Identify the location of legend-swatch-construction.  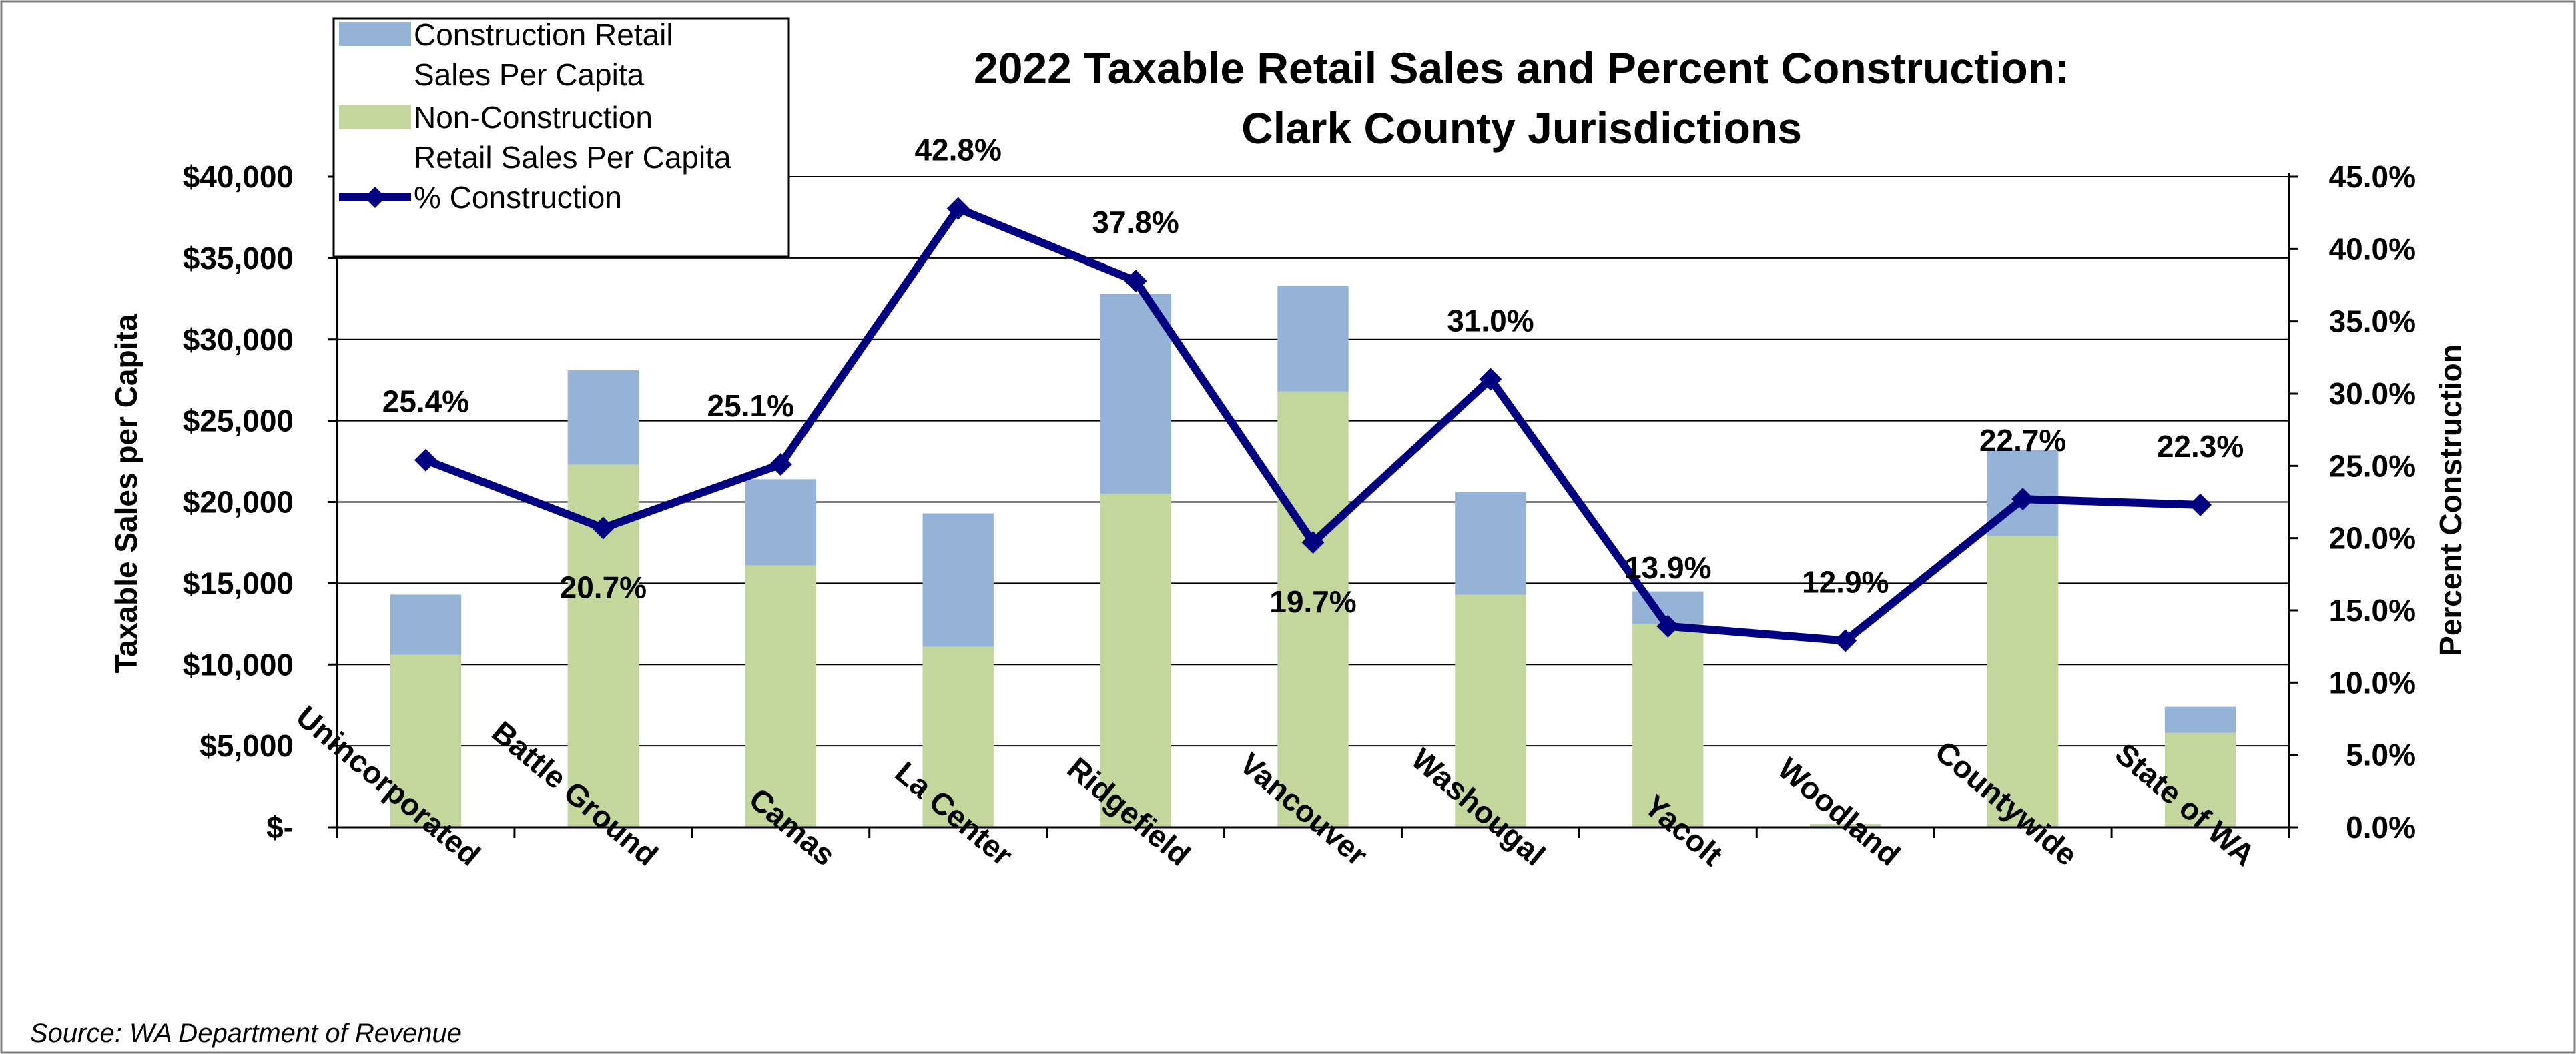
(375, 34).